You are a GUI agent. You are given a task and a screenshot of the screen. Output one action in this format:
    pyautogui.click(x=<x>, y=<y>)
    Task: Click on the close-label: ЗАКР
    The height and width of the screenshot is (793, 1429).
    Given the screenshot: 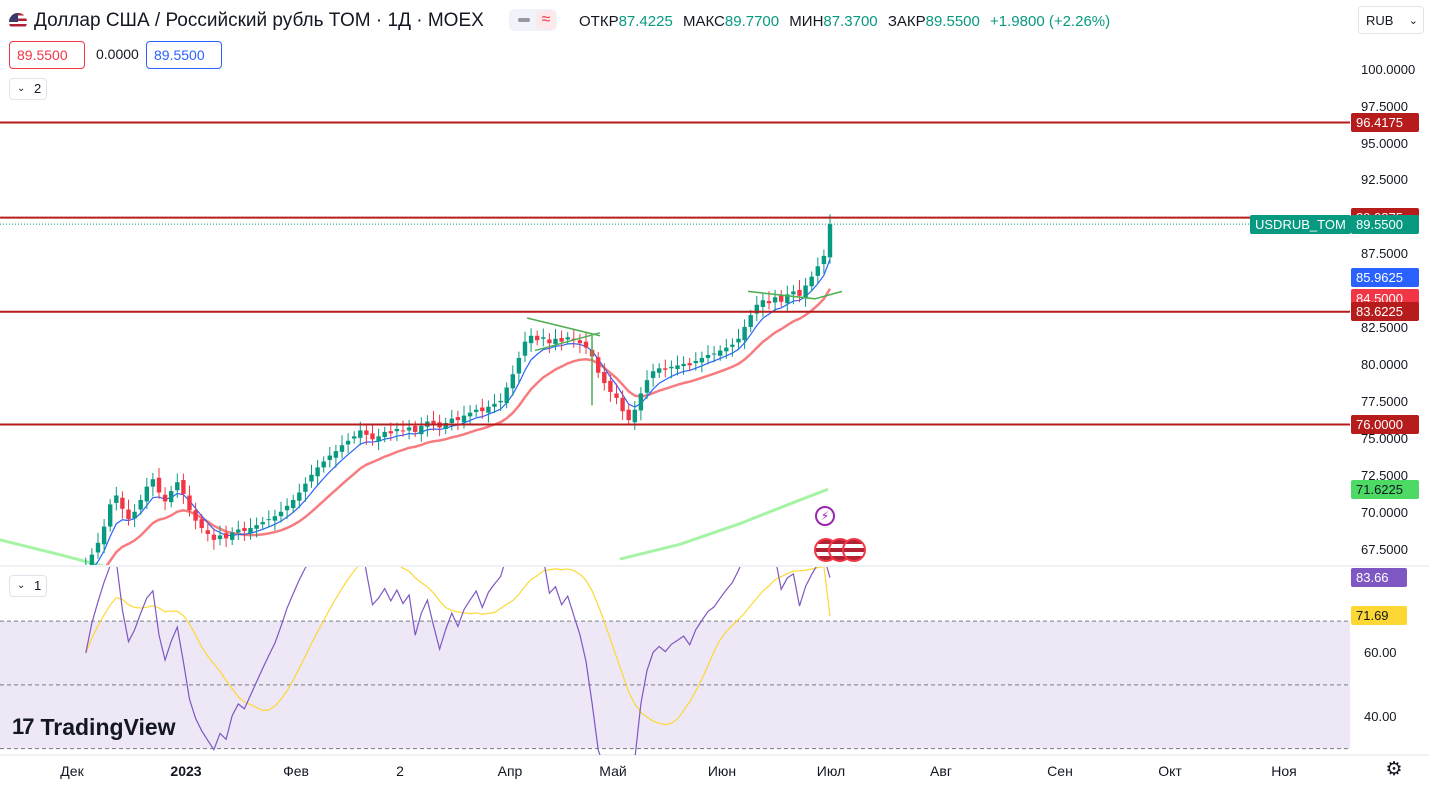 What is the action you would take?
    pyautogui.click(x=906, y=21)
    